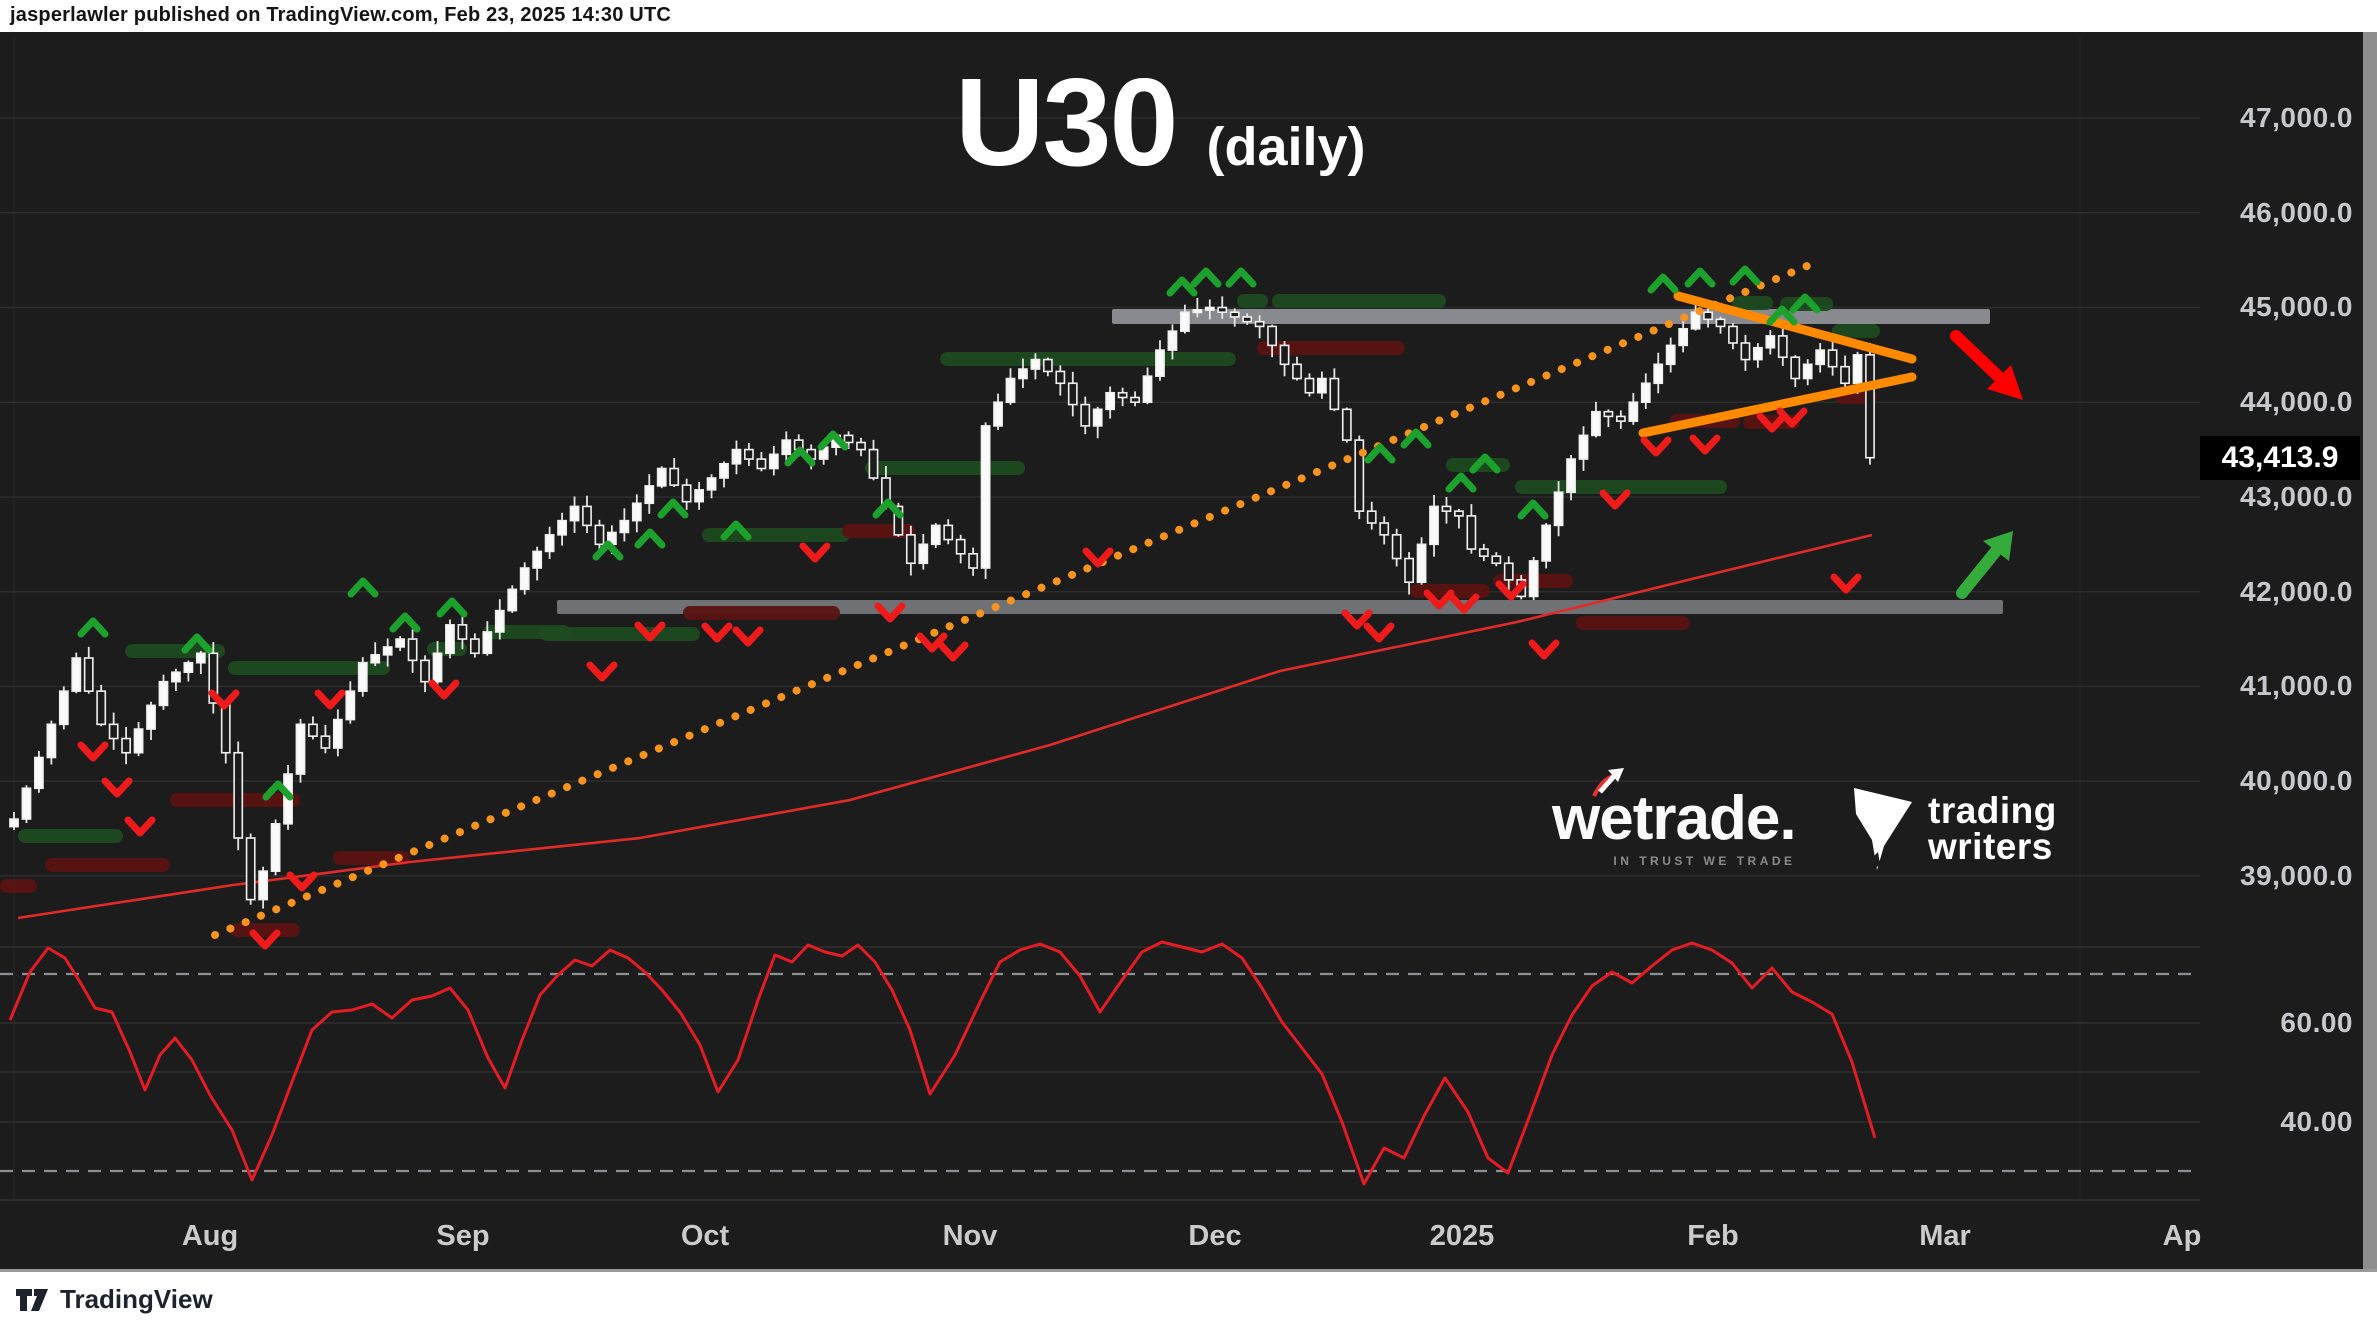 The width and height of the screenshot is (2377, 1327). Describe the element at coordinates (1883, 829) in the screenshot. I see `tradingwriters-nib-icon` at that location.